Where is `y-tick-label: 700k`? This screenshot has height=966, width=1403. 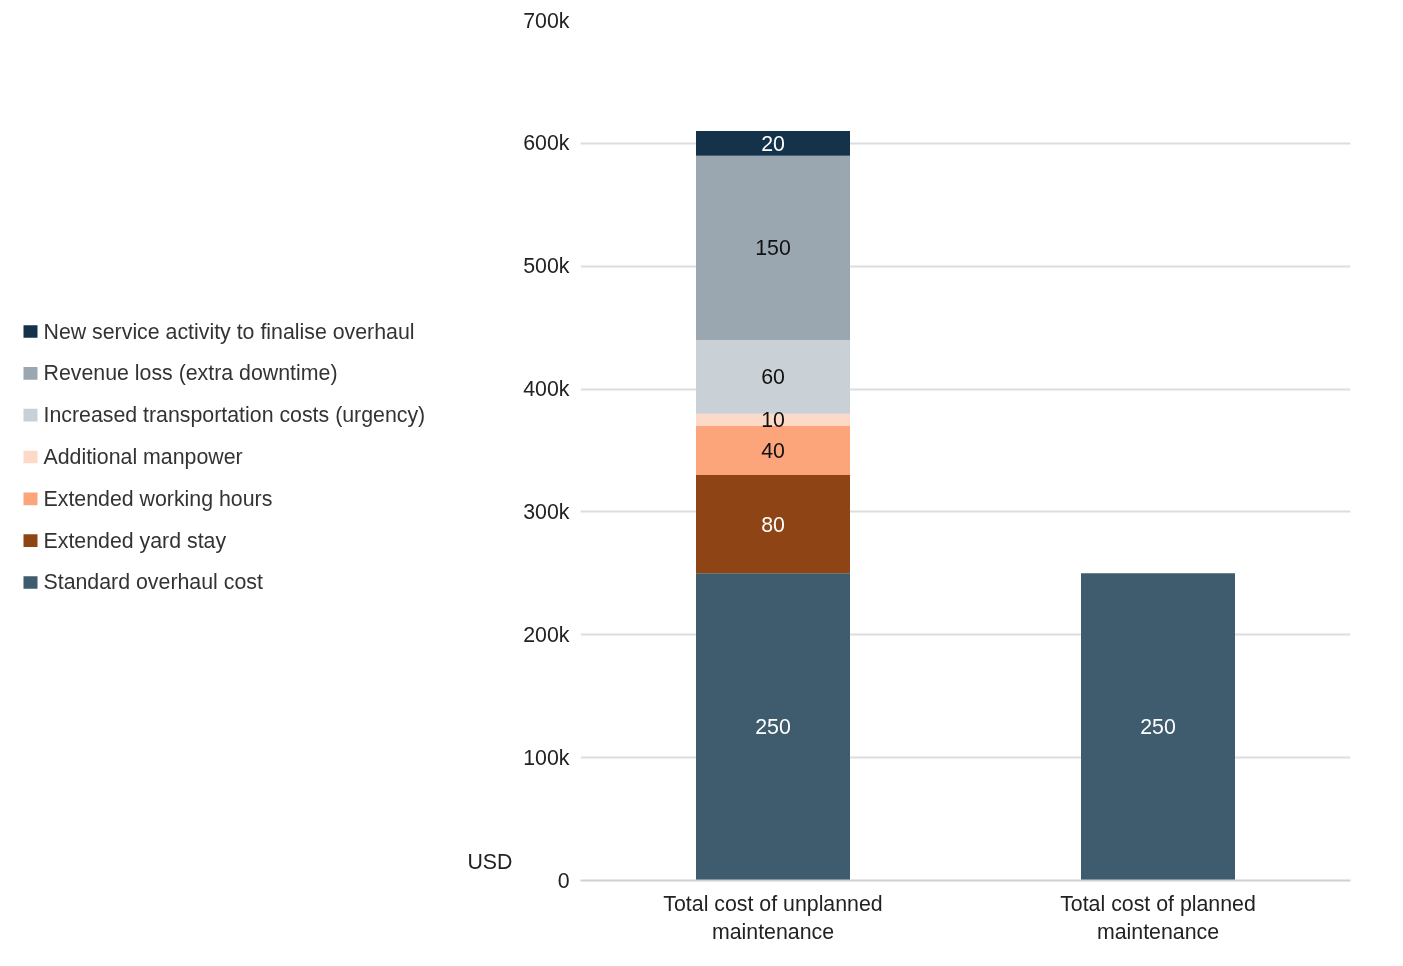 y-tick-label: 700k is located at coordinates (546, 20).